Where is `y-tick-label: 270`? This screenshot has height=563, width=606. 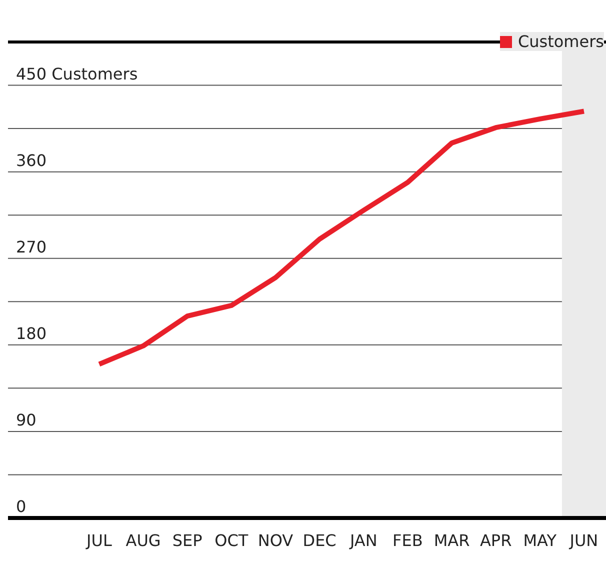
y-tick-label: 270 is located at coordinates (31, 246).